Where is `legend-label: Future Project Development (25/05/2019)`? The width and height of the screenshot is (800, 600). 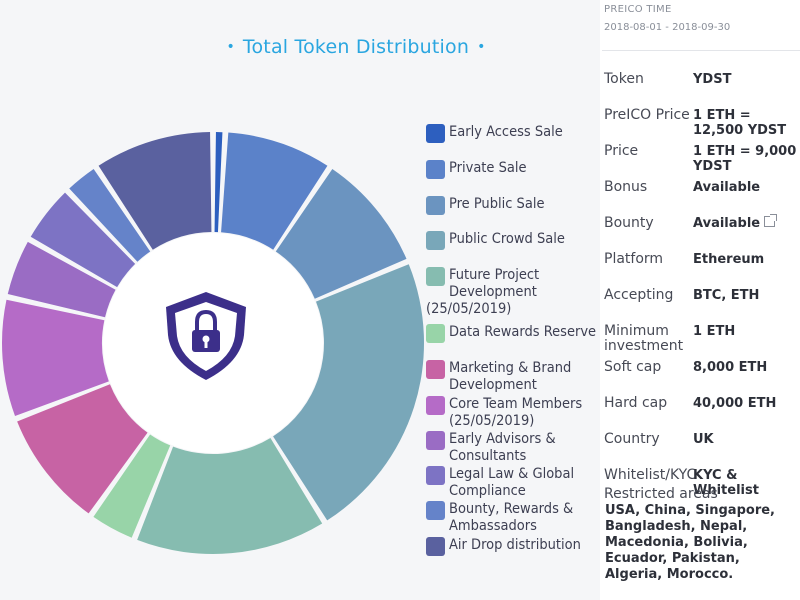
legend-label: Future Project Development (25/05/2019) is located at coordinates (483, 292).